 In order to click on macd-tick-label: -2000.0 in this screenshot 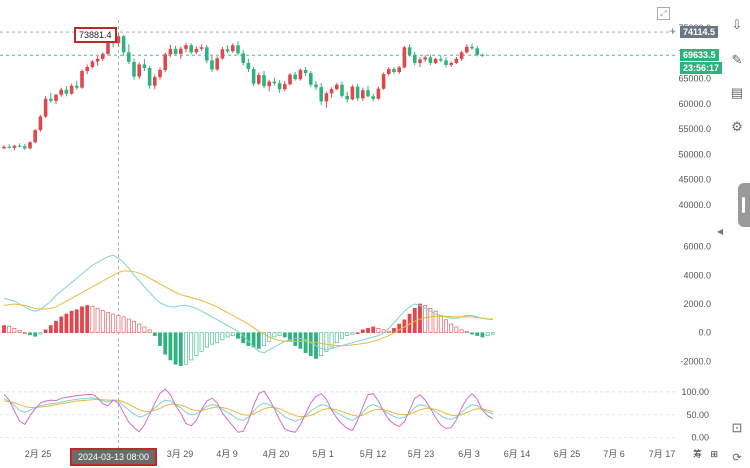, I will do `click(695, 361)`.